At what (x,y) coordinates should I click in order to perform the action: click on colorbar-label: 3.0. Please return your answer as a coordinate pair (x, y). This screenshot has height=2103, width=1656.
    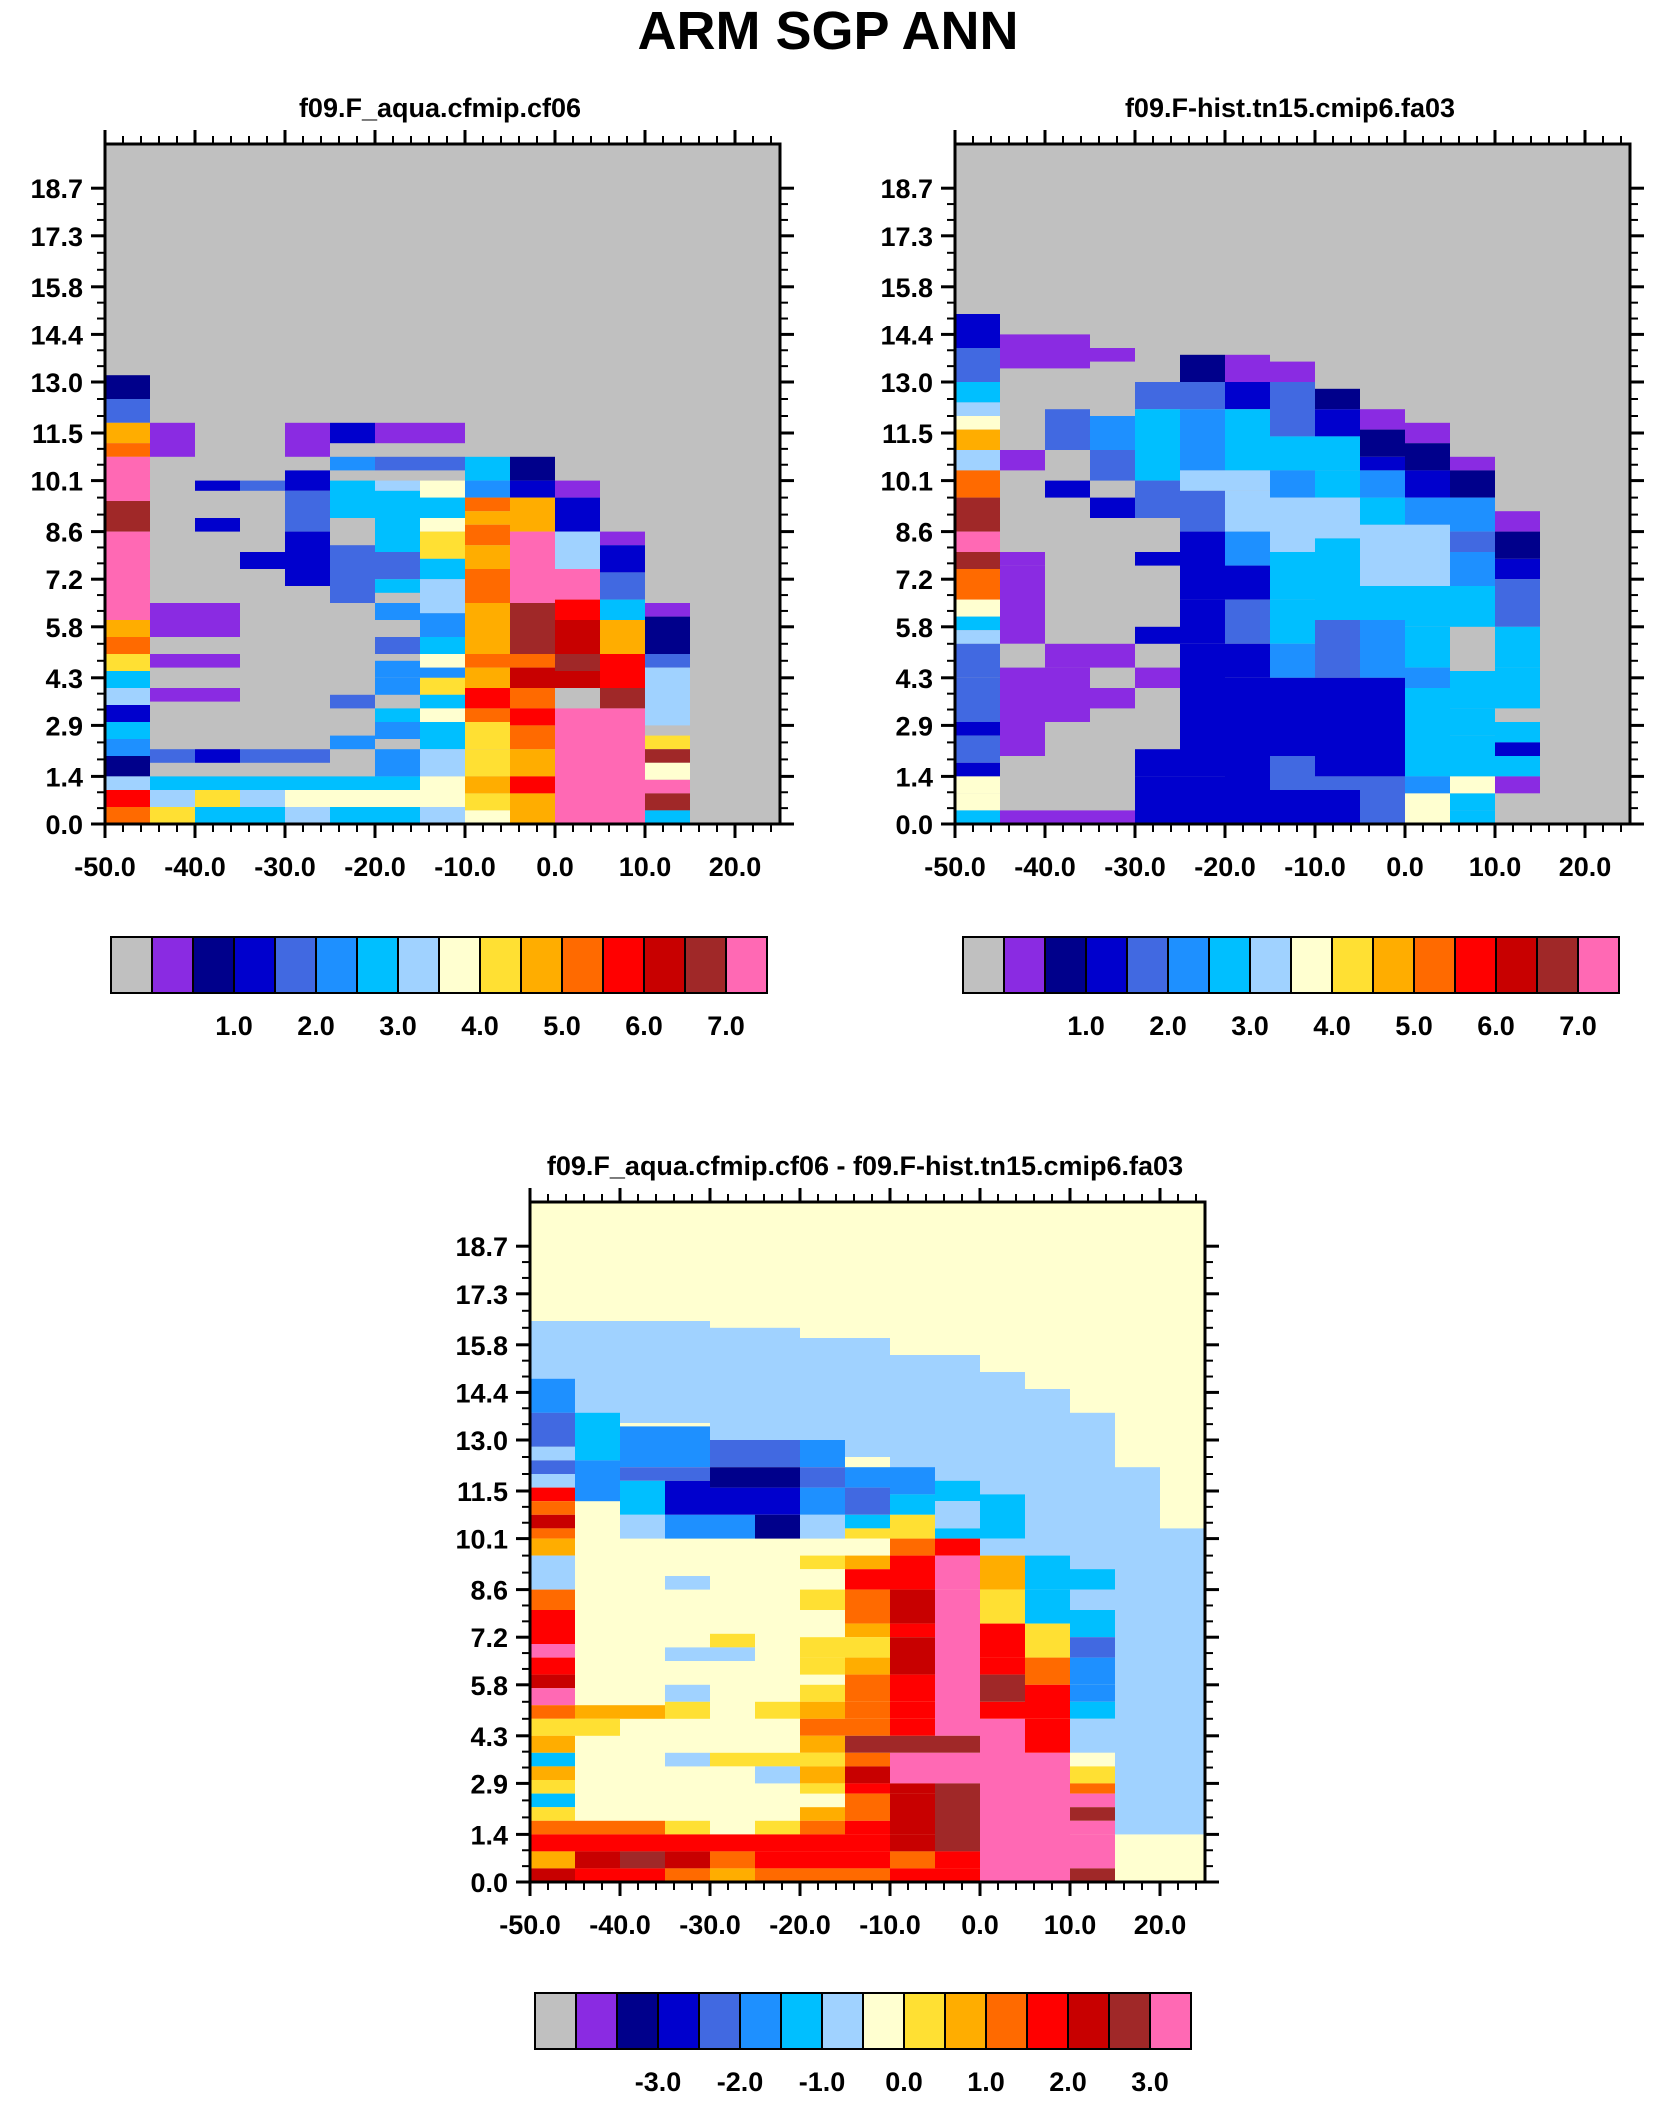
    Looking at the image, I should click on (398, 1026).